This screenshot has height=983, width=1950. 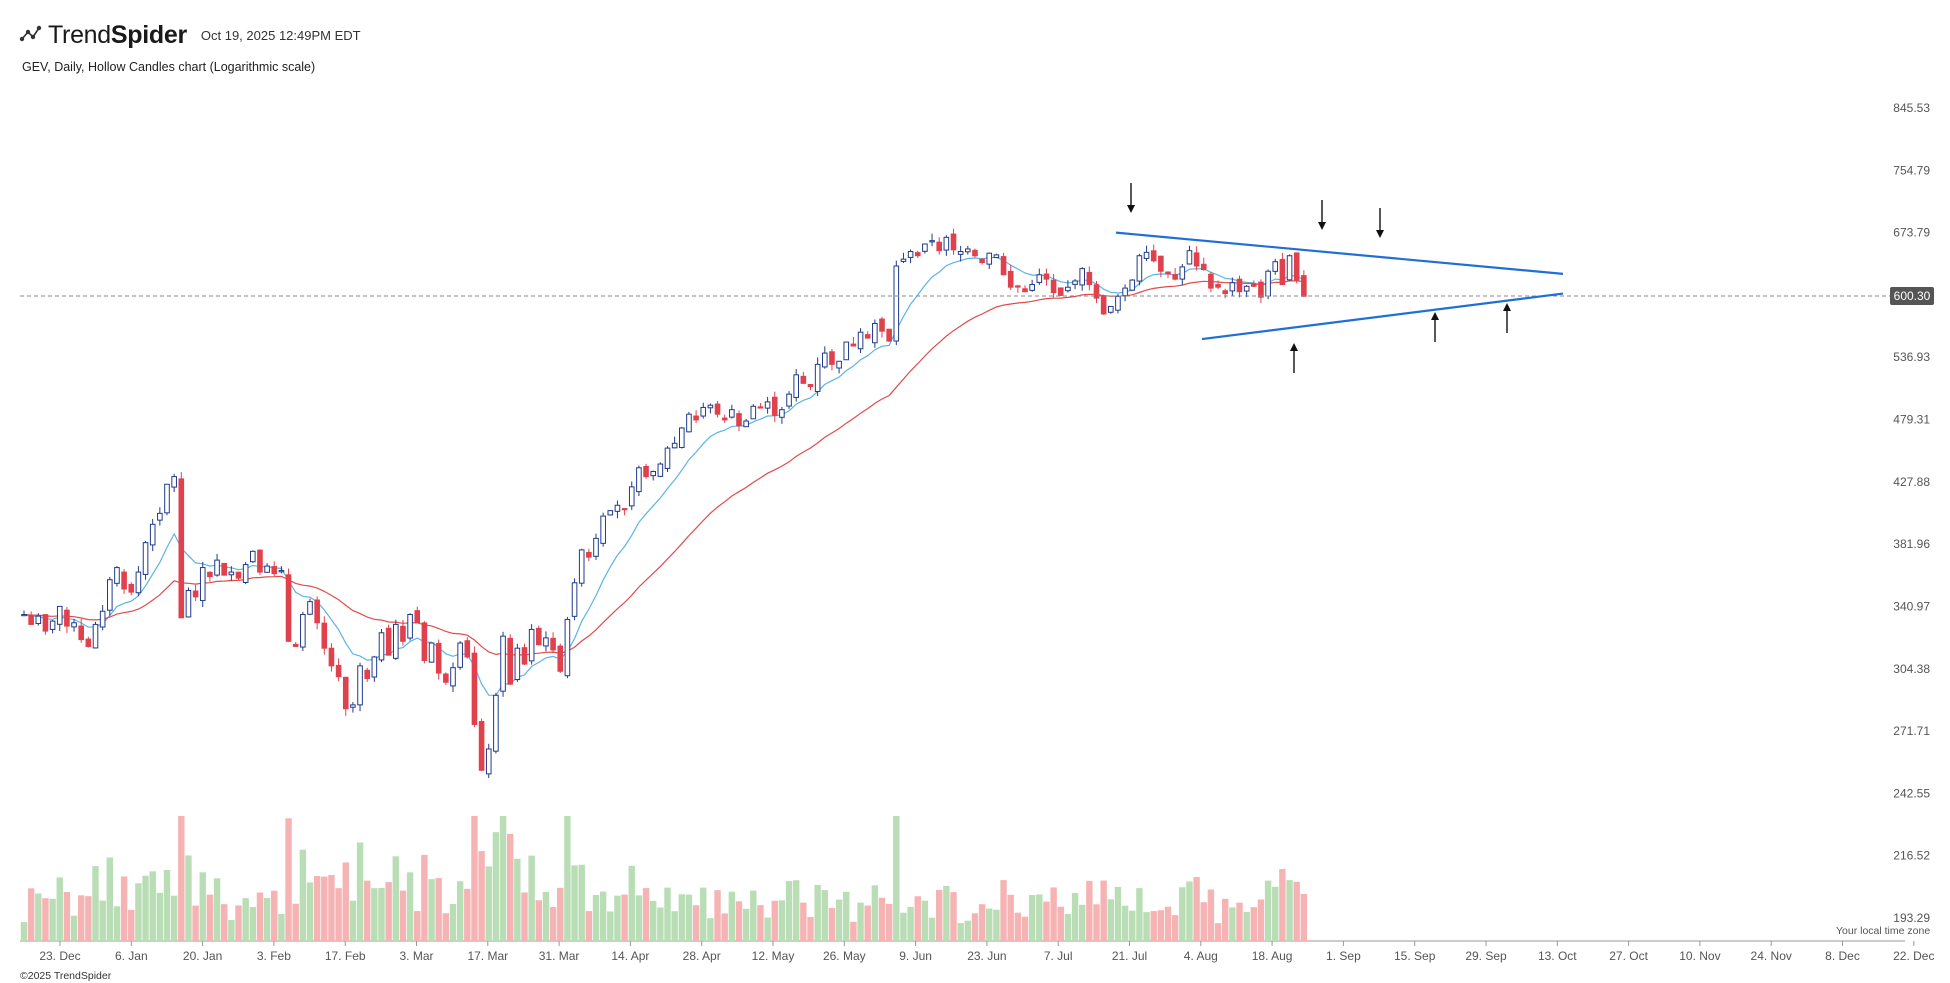 What do you see at coordinates (1415, 956) in the screenshot?
I see `x-tick-label: 15. Sep` at bounding box center [1415, 956].